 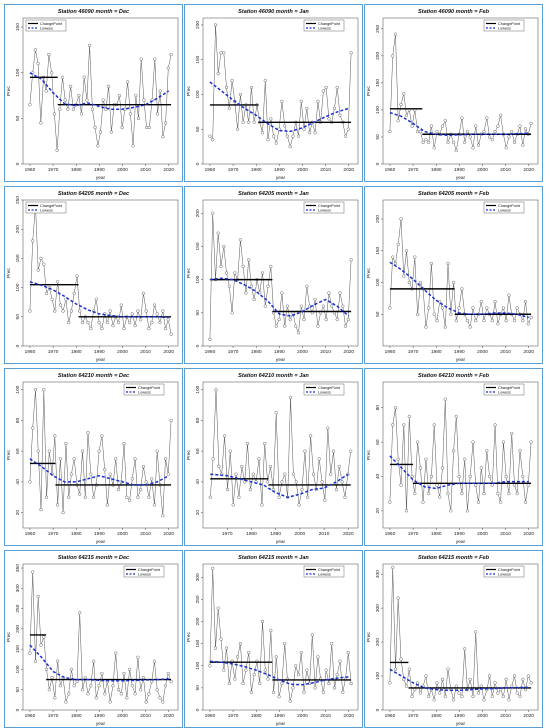 I want to click on legend-entry: ChangePoint, so click(x=149, y=388).